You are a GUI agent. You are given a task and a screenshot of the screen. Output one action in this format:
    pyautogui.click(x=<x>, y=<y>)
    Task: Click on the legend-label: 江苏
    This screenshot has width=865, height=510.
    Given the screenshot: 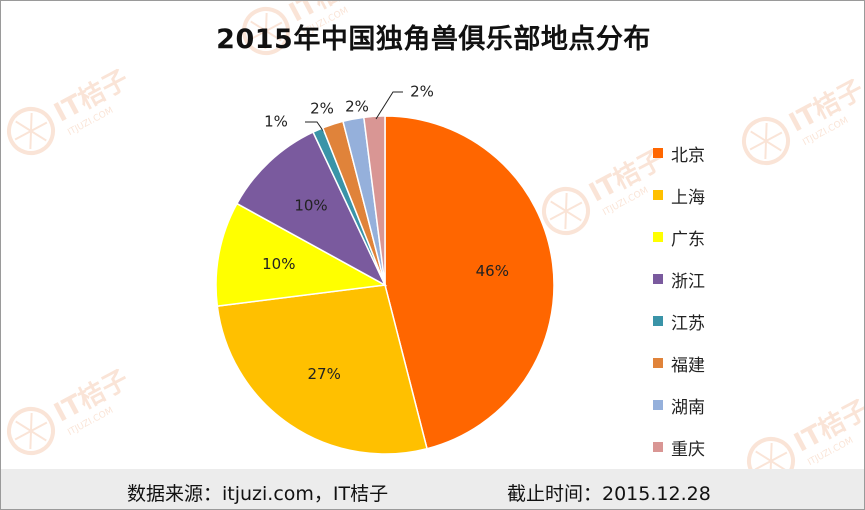 What is the action you would take?
    pyautogui.click(x=688, y=323)
    